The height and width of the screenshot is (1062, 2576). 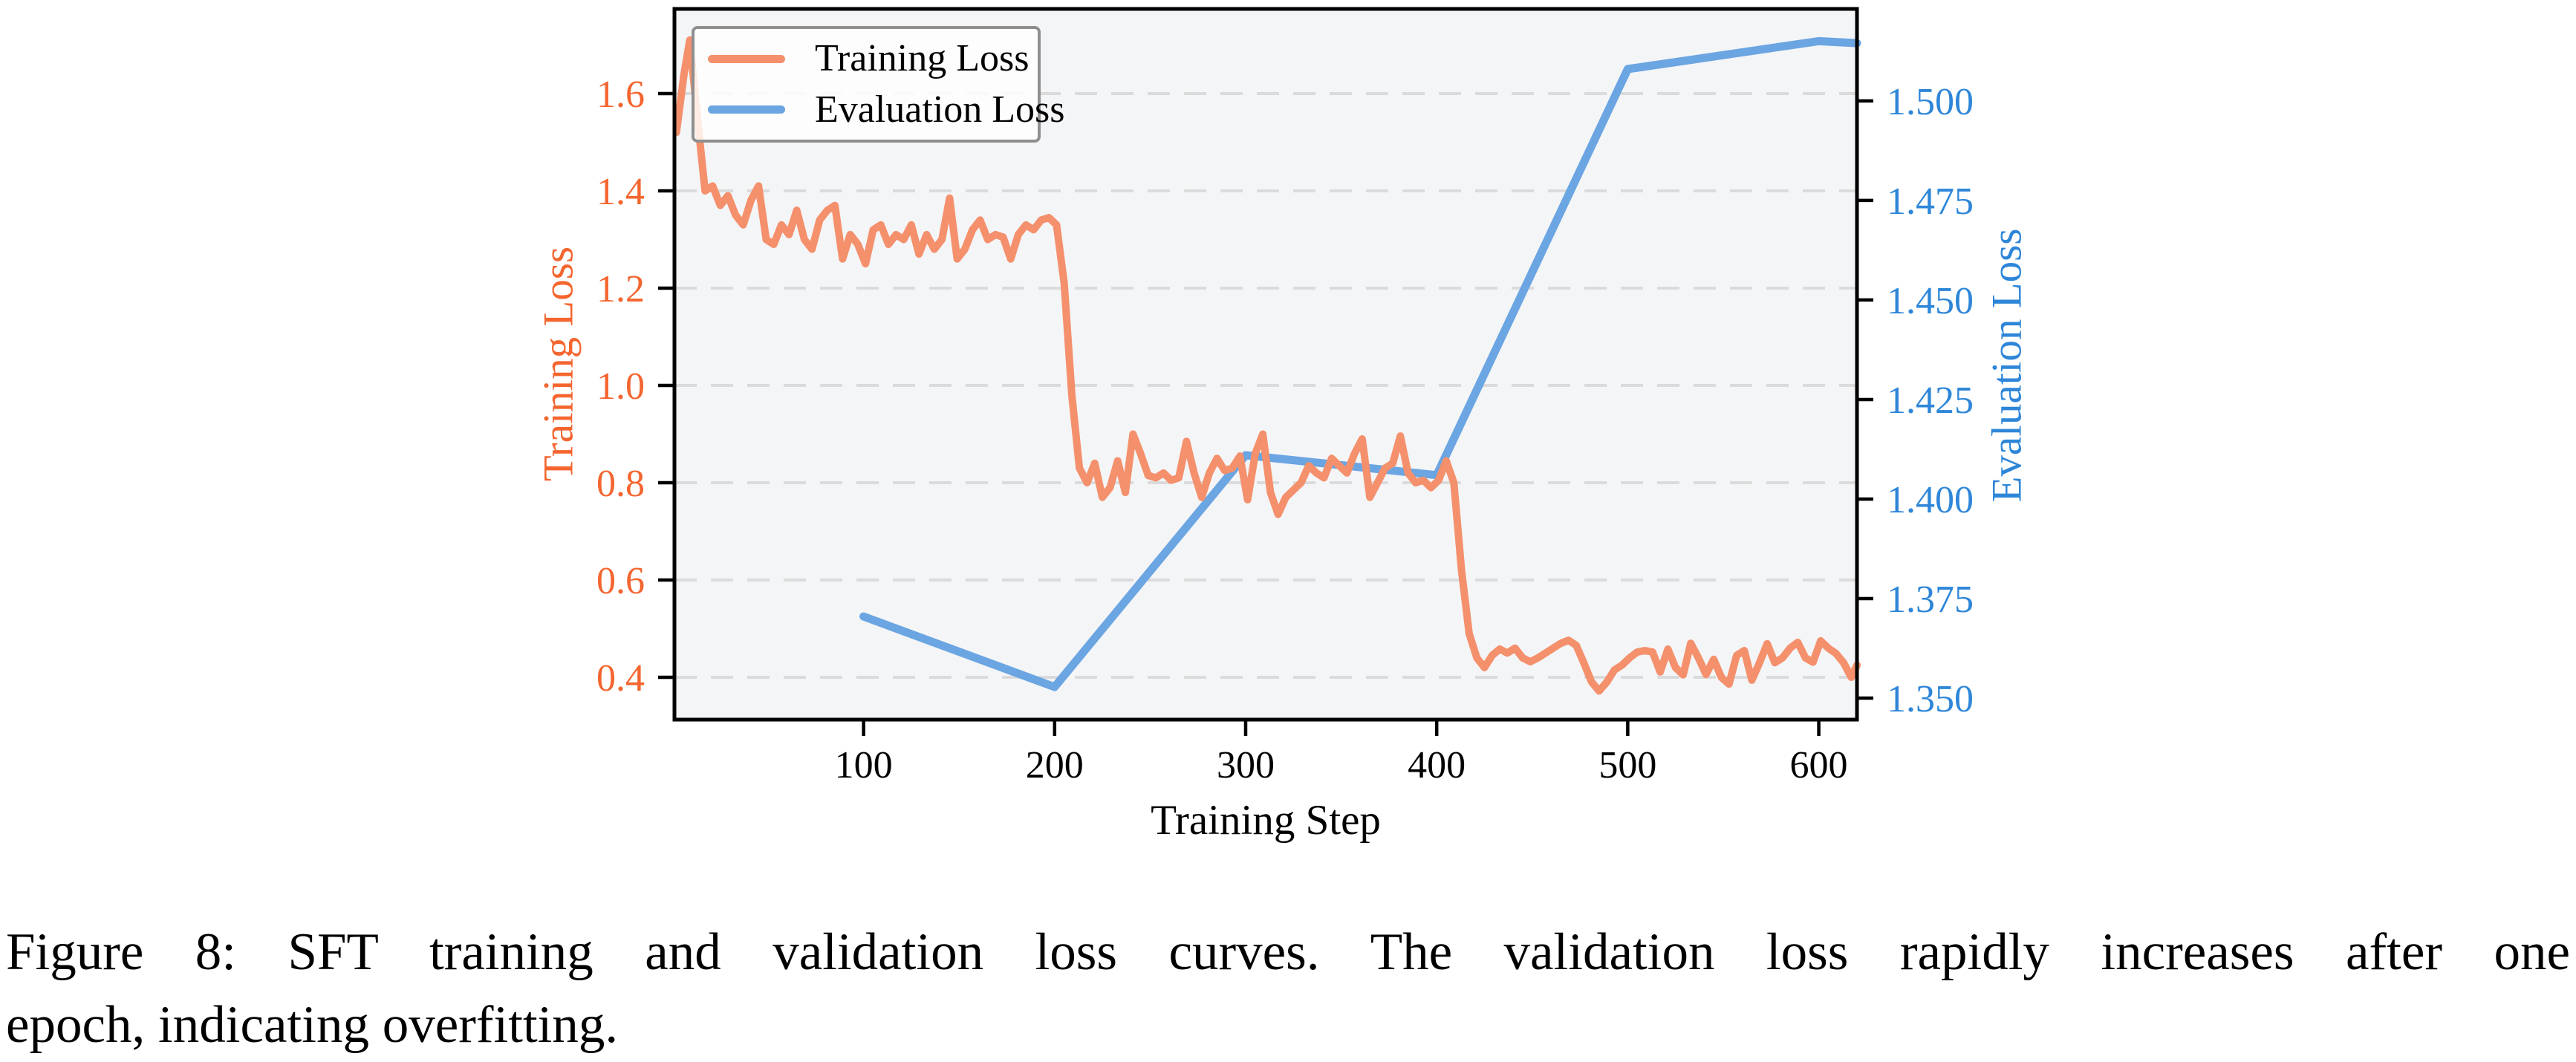 What do you see at coordinates (1930, 500) in the screenshot?
I see `right-tick-label: 1.400` at bounding box center [1930, 500].